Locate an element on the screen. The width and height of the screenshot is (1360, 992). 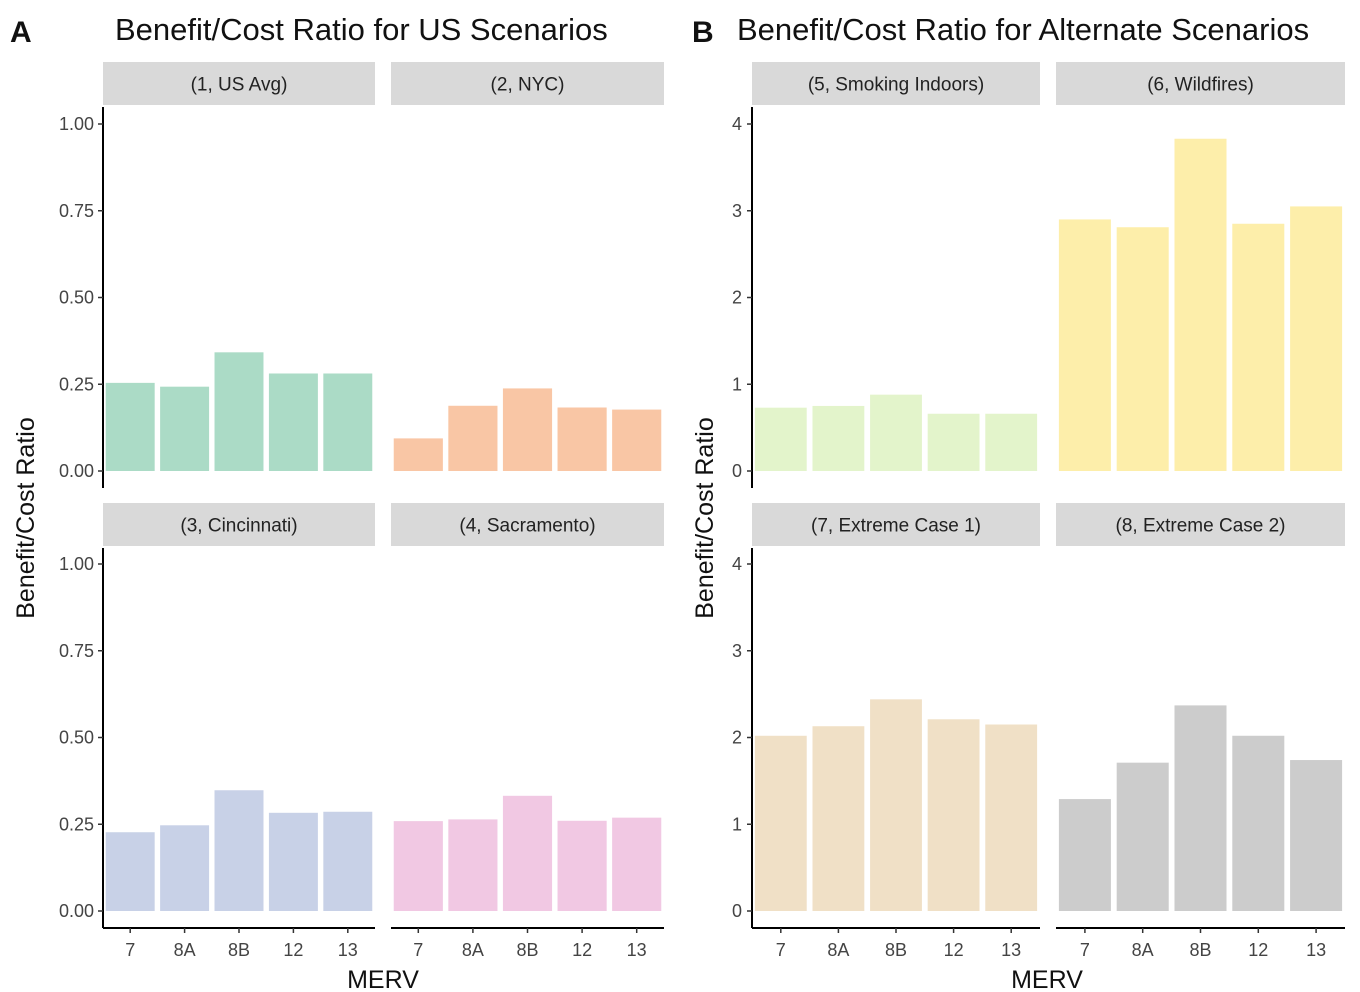
facet-6: (6, Wildfires) is located at coordinates (1200, 266).